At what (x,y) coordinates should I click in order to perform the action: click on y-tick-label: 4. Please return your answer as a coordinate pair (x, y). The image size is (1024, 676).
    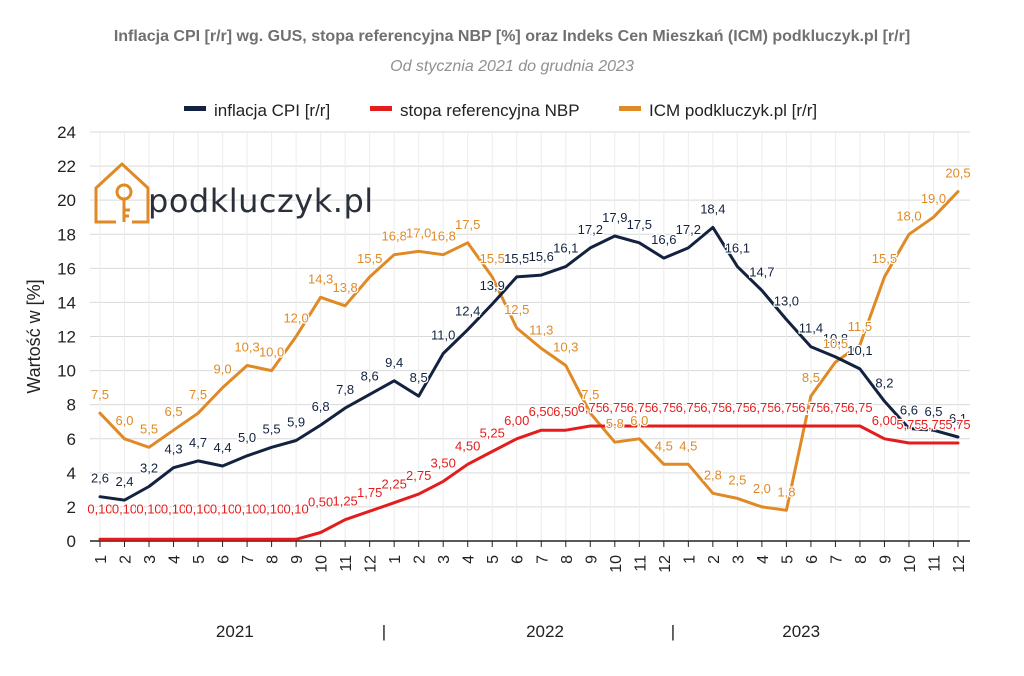
    Looking at the image, I should click on (71, 473).